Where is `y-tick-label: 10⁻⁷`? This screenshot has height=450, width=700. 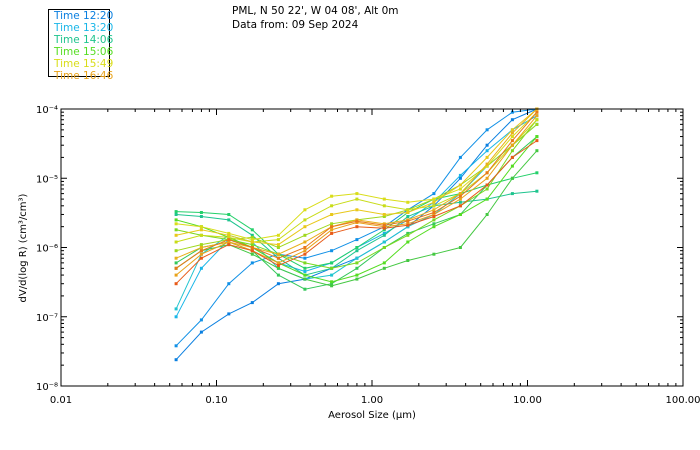
y-tick-label: 10⁻⁷ is located at coordinates (47, 318).